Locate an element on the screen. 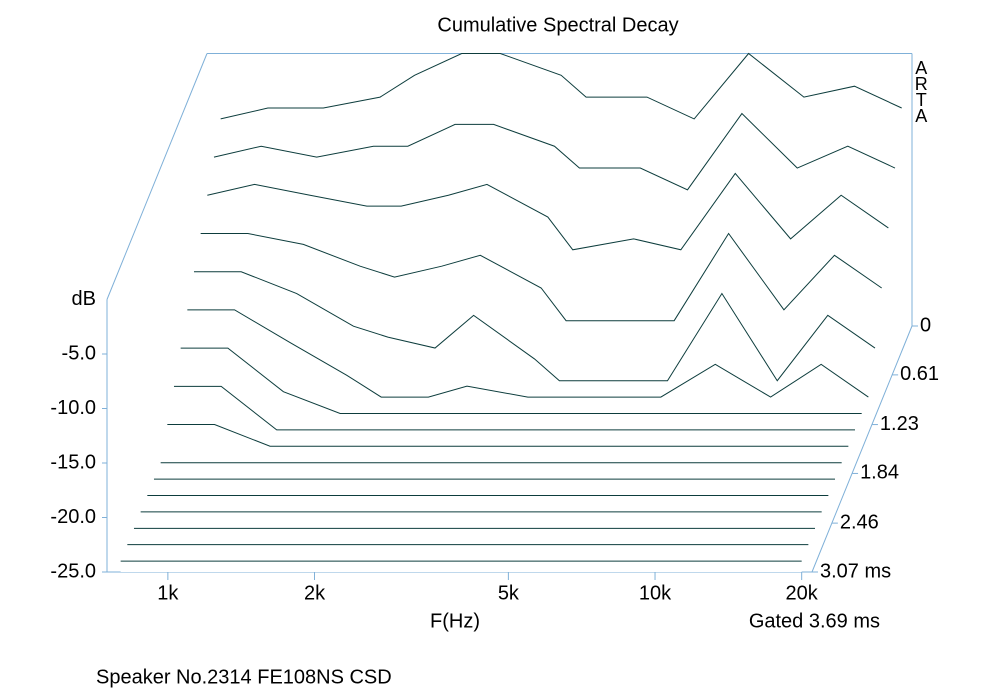 This screenshot has height=694, width=1000. x-tick-label: 2k is located at coordinates (315, 593).